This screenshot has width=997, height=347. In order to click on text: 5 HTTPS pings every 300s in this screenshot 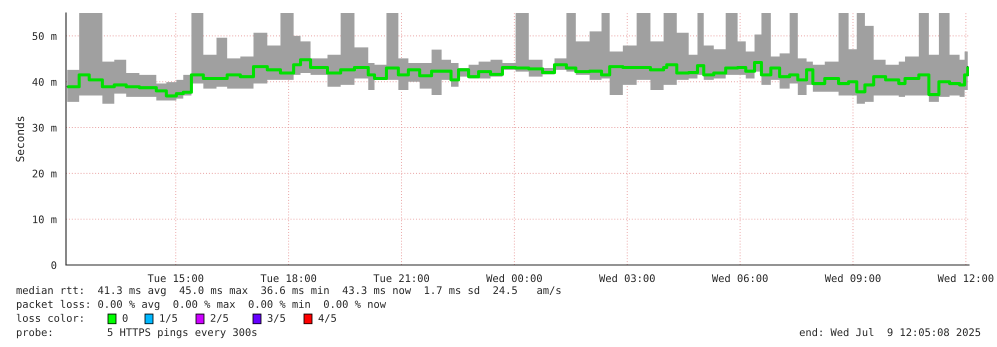, I will do `click(182, 333)`.